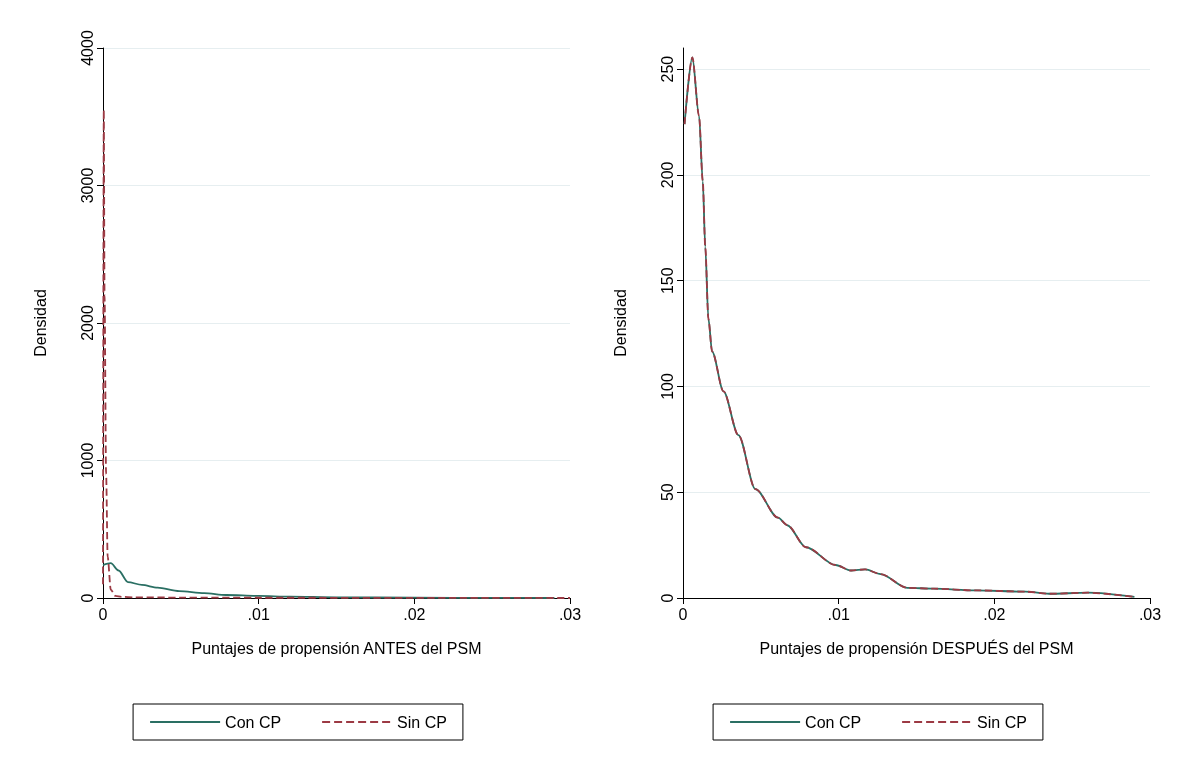 The height and width of the screenshot is (761, 1193). What do you see at coordinates (87, 185) in the screenshot?
I see `y-tick-label: 3000` at bounding box center [87, 185].